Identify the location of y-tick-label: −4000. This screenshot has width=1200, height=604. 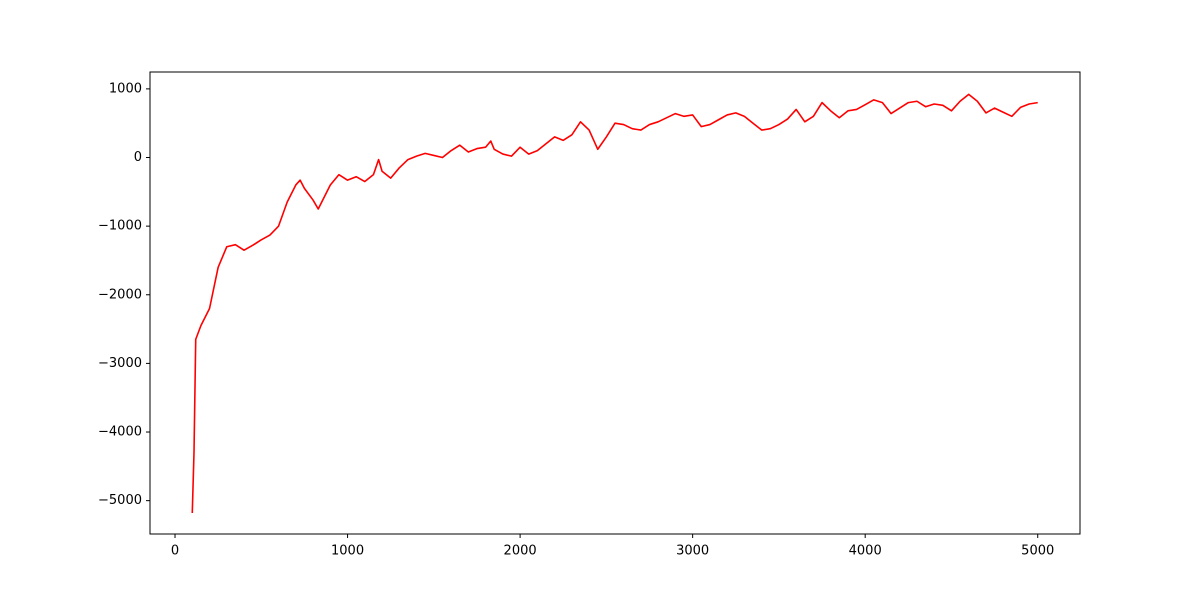
(120, 432).